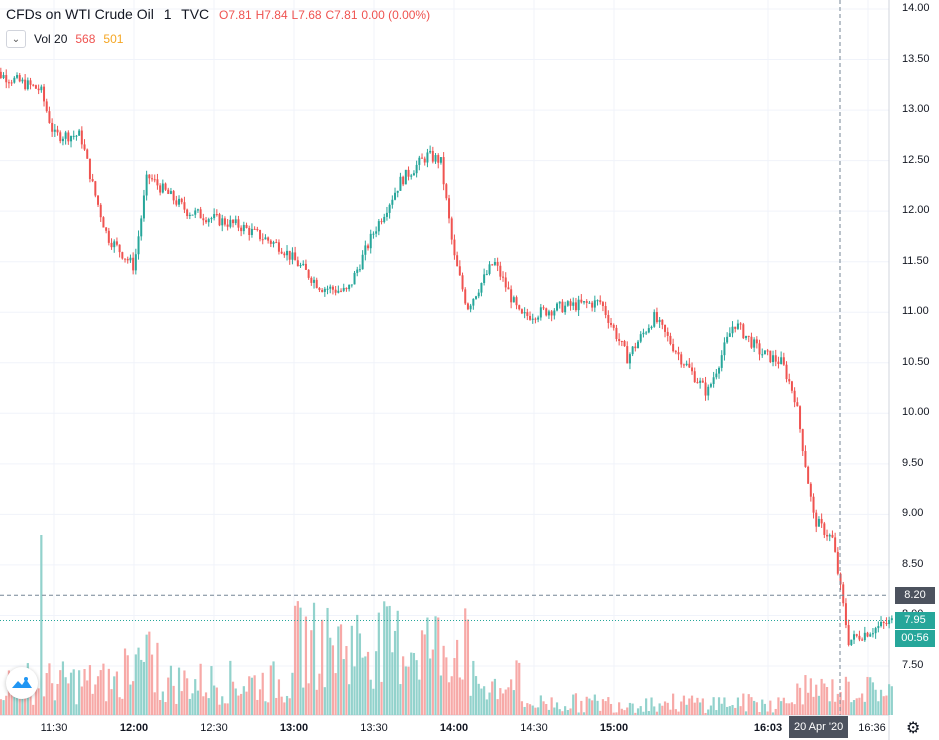 The width and height of the screenshot is (939, 740). I want to click on chevron-down-icon: ⌄, so click(16, 39).